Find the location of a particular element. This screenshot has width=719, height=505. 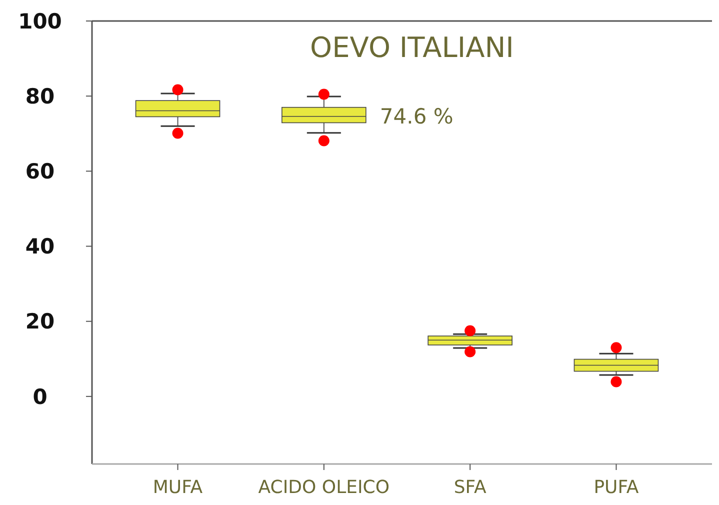

y-tick-label: 0 is located at coordinates (40, 396).